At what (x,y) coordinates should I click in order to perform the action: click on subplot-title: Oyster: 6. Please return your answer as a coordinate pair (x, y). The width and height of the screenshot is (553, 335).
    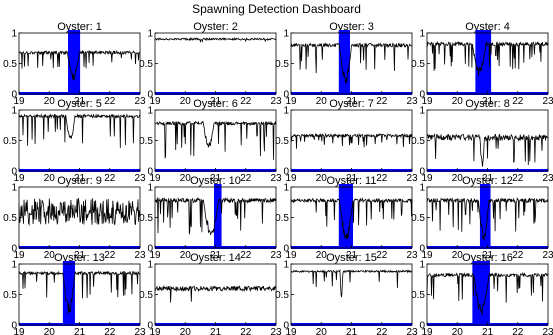
    Looking at the image, I should click on (215, 104).